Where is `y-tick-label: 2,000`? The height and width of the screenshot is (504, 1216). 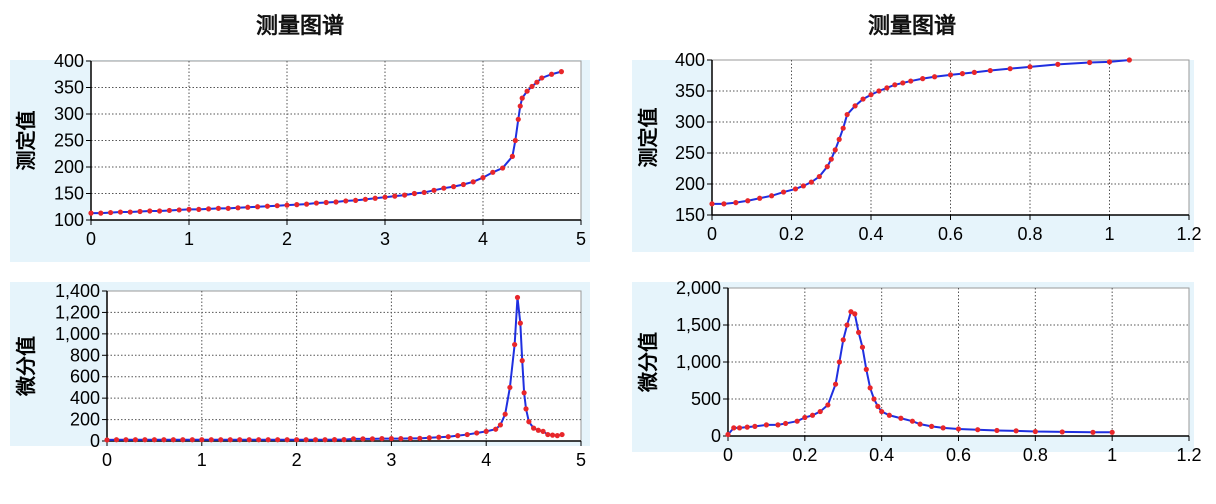
y-tick-label: 2,000 is located at coordinates (698, 288).